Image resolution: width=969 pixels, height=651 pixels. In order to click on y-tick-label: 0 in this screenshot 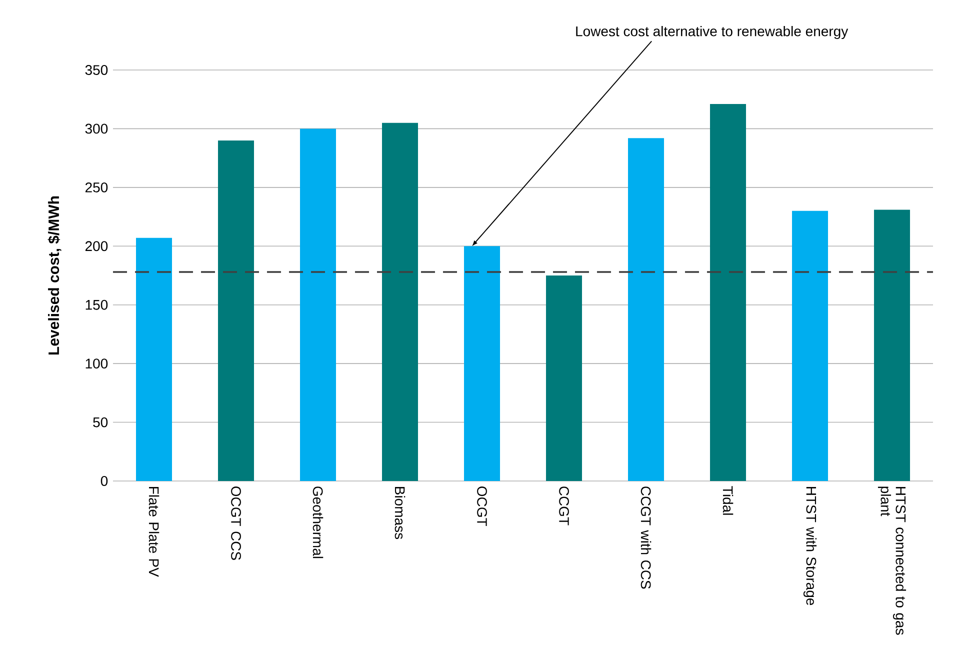, I will do `click(104, 481)`.